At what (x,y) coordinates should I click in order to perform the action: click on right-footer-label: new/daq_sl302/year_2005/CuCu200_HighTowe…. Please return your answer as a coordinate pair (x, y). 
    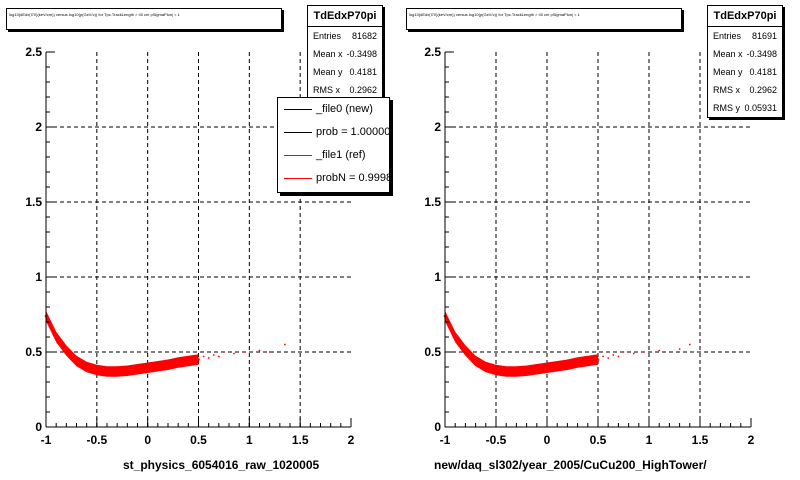
    Looking at the image, I should click on (570, 465).